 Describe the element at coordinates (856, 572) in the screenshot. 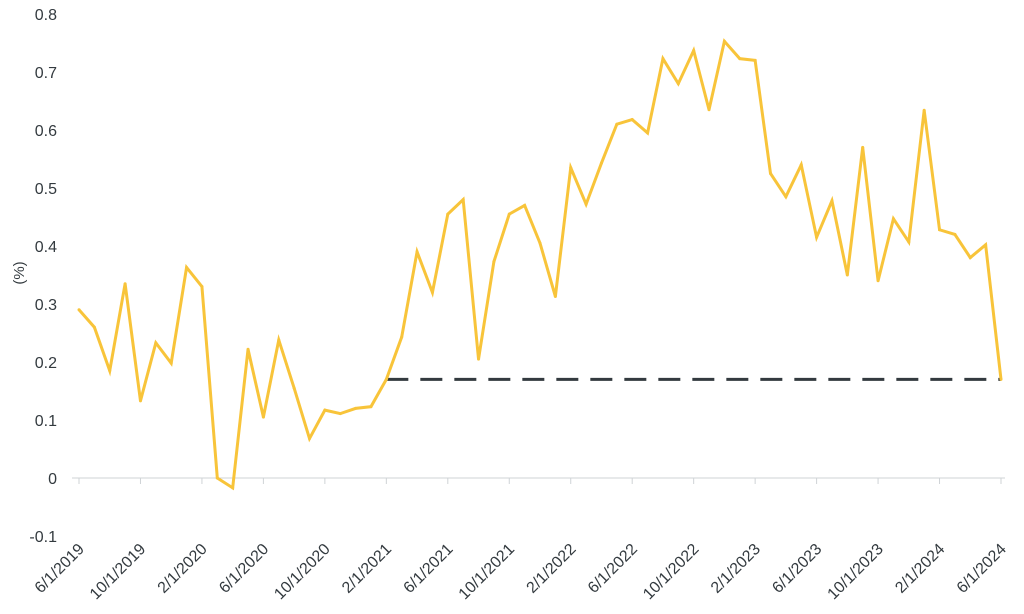

I see `x-tick-label: 10/1/2023` at that location.